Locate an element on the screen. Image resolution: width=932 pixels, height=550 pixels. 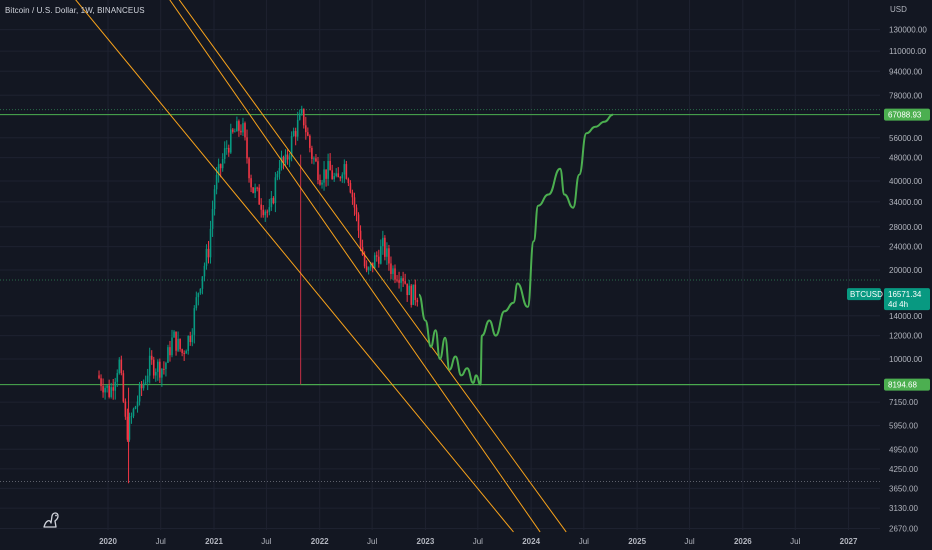
price-tick-label: 28000.00 is located at coordinates (906, 227).